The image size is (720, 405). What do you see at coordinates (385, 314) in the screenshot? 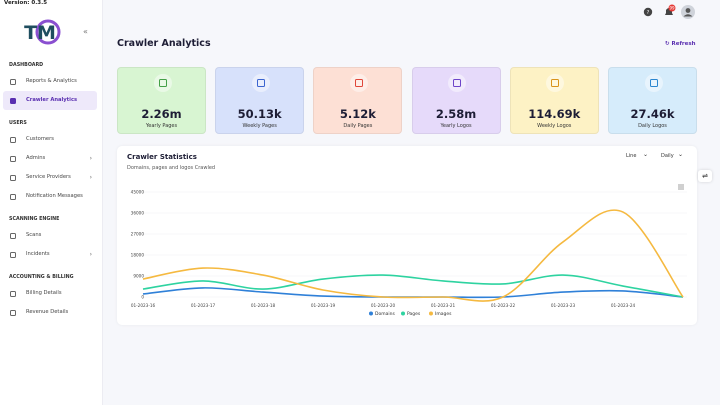
I see `legend-label: Domains` at bounding box center [385, 314].